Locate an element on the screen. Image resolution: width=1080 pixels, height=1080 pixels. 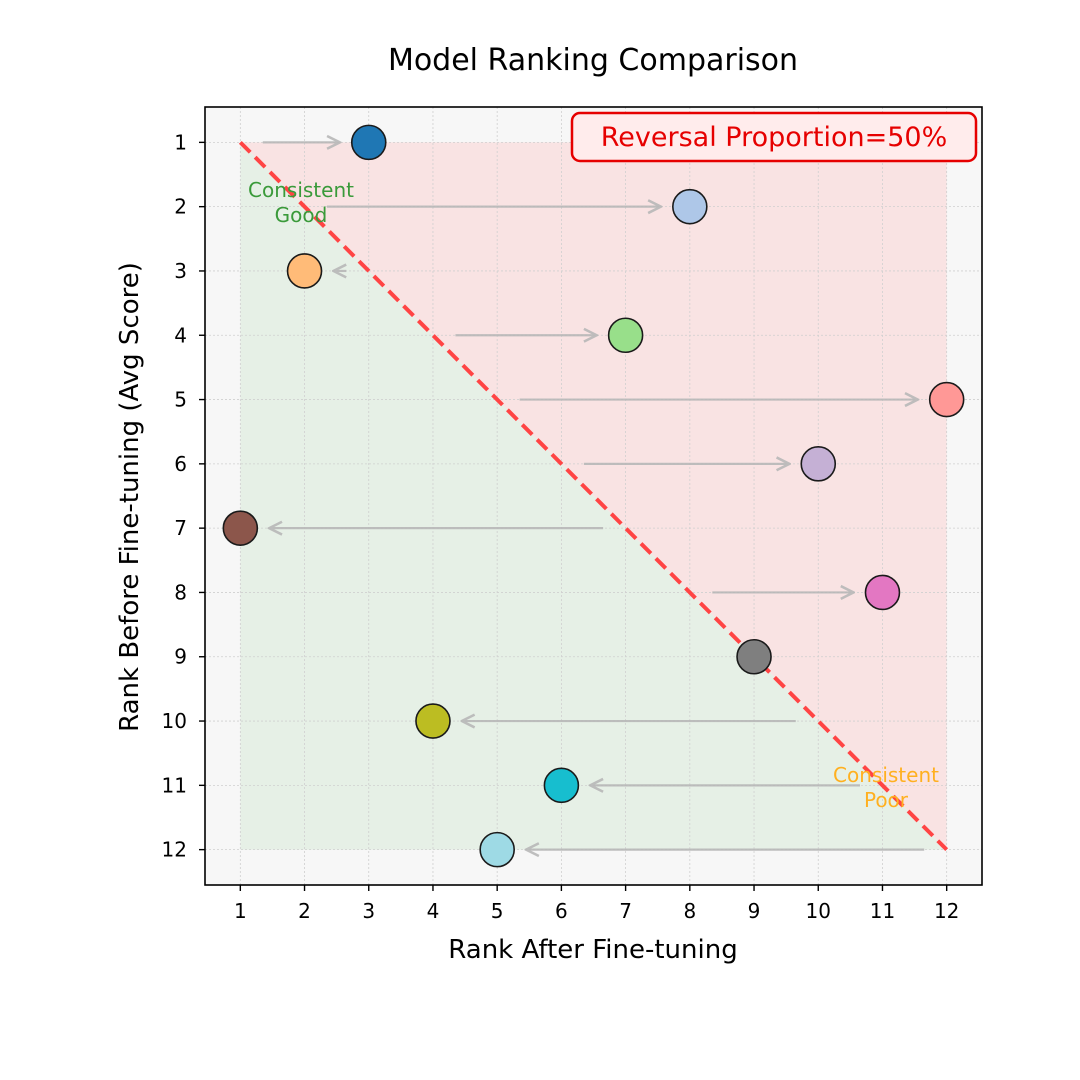
y-tick-label: 11 is located at coordinates (174, 785).